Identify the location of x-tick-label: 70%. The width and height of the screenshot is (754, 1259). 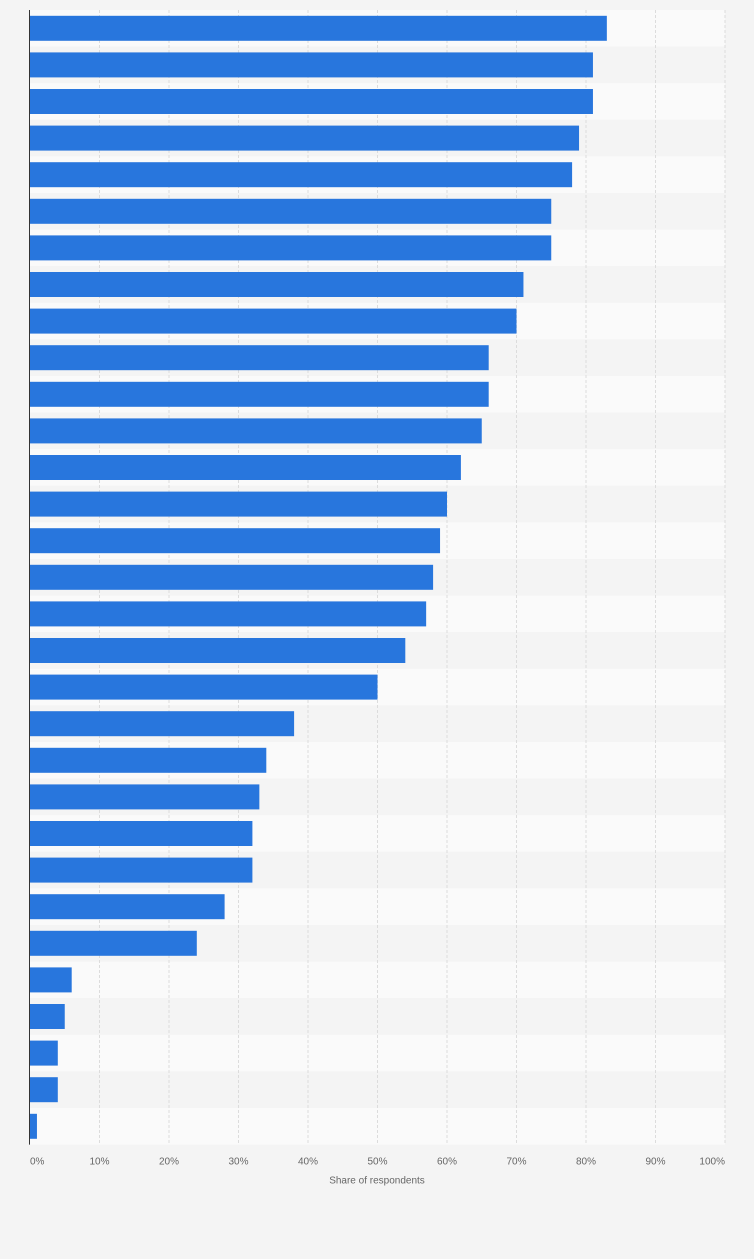
(516, 1162).